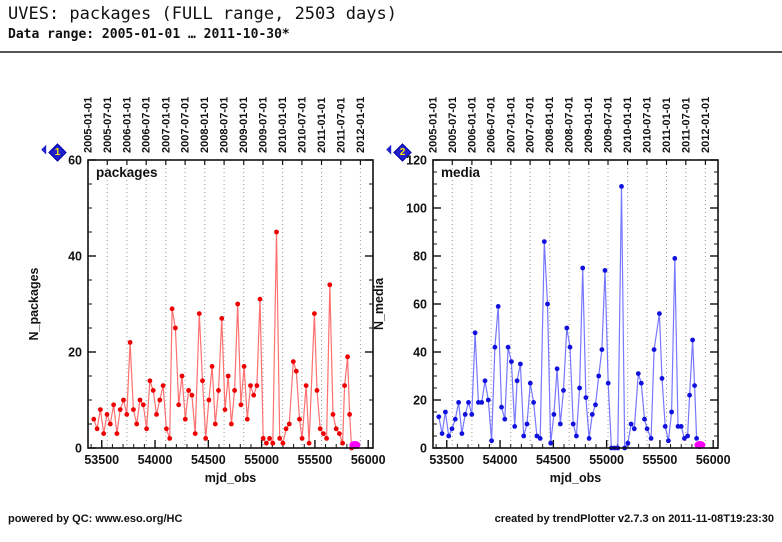 This screenshot has width=782, height=542. What do you see at coordinates (264, 125) in the screenshot?
I see `date-tick-label: 2009-07-01` at bounding box center [264, 125].